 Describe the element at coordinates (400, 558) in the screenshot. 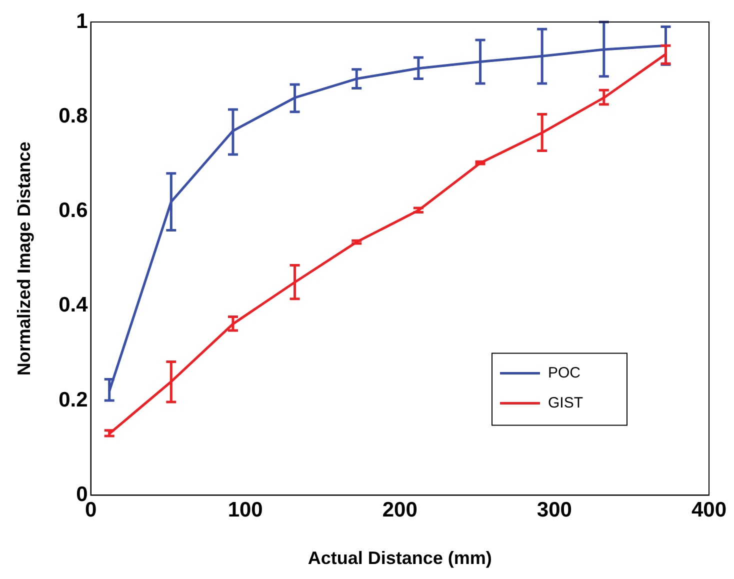

I see `x-axis-title: Actual Distance (mm)` at that location.